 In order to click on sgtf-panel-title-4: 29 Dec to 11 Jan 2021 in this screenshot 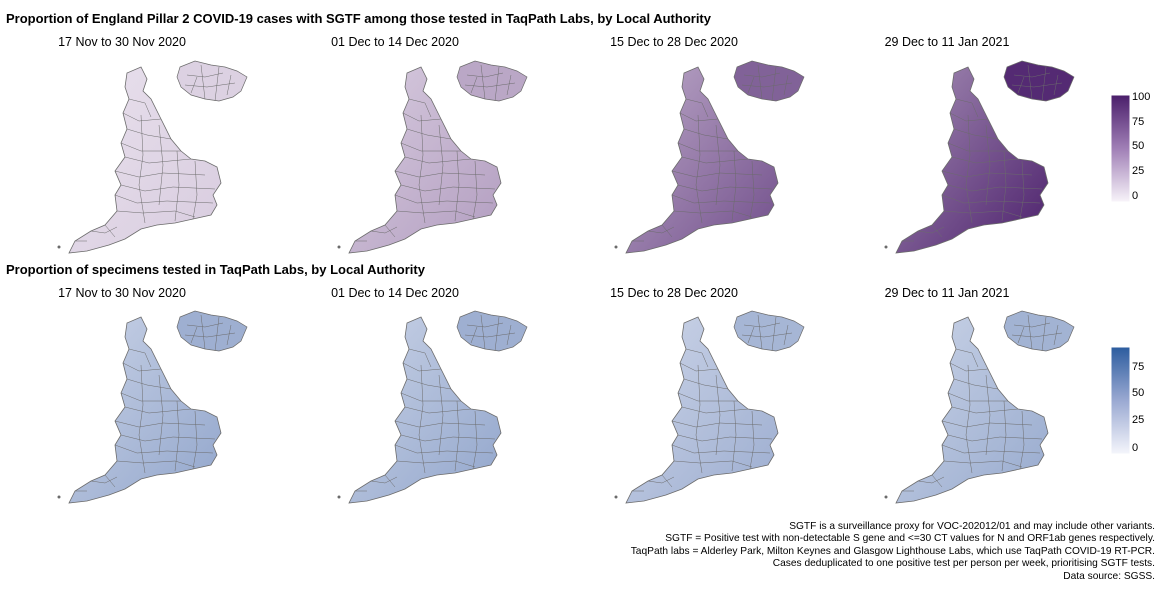, I will do `click(947, 42)`.